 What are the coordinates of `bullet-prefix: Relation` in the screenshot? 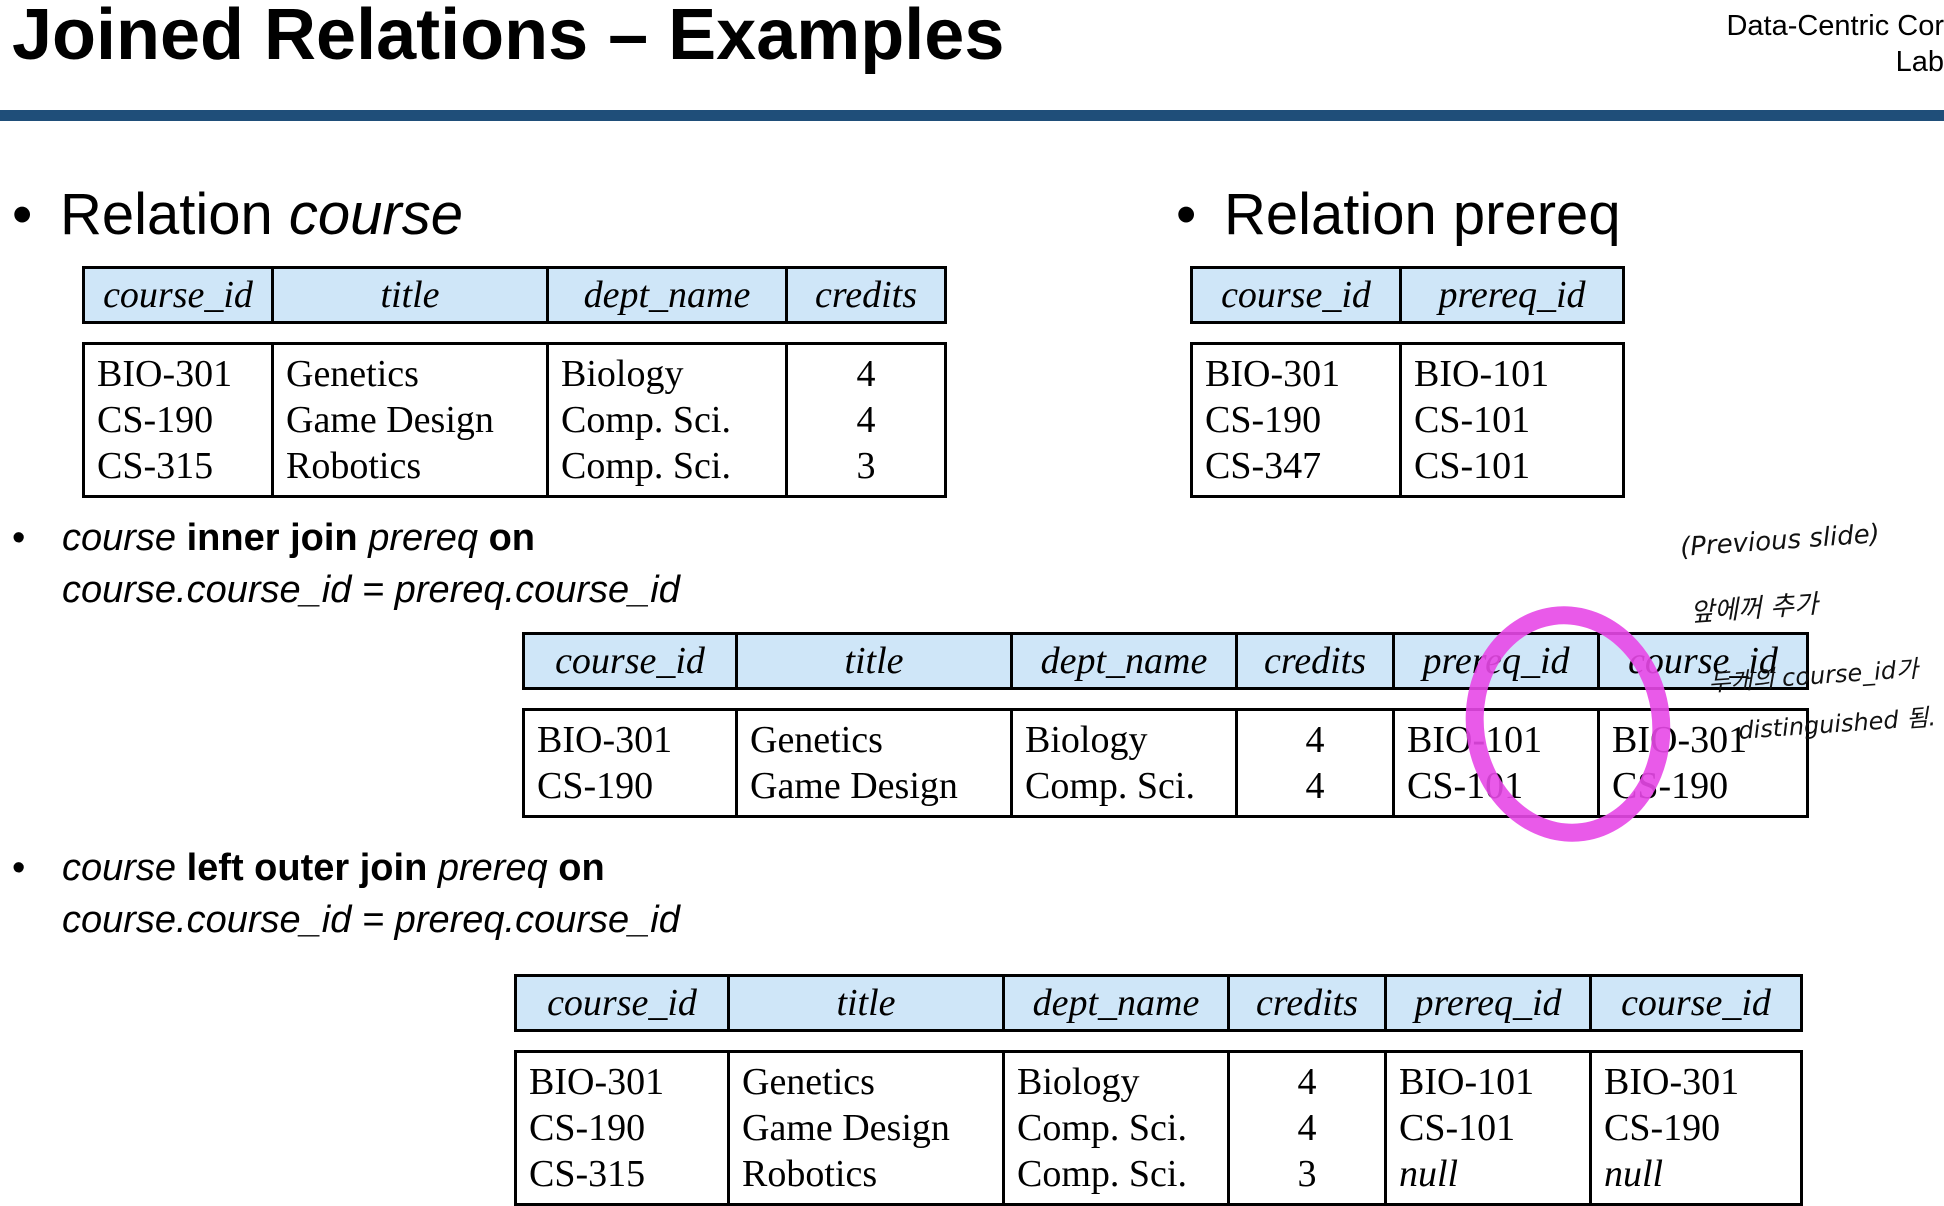 It's located at (174, 214).